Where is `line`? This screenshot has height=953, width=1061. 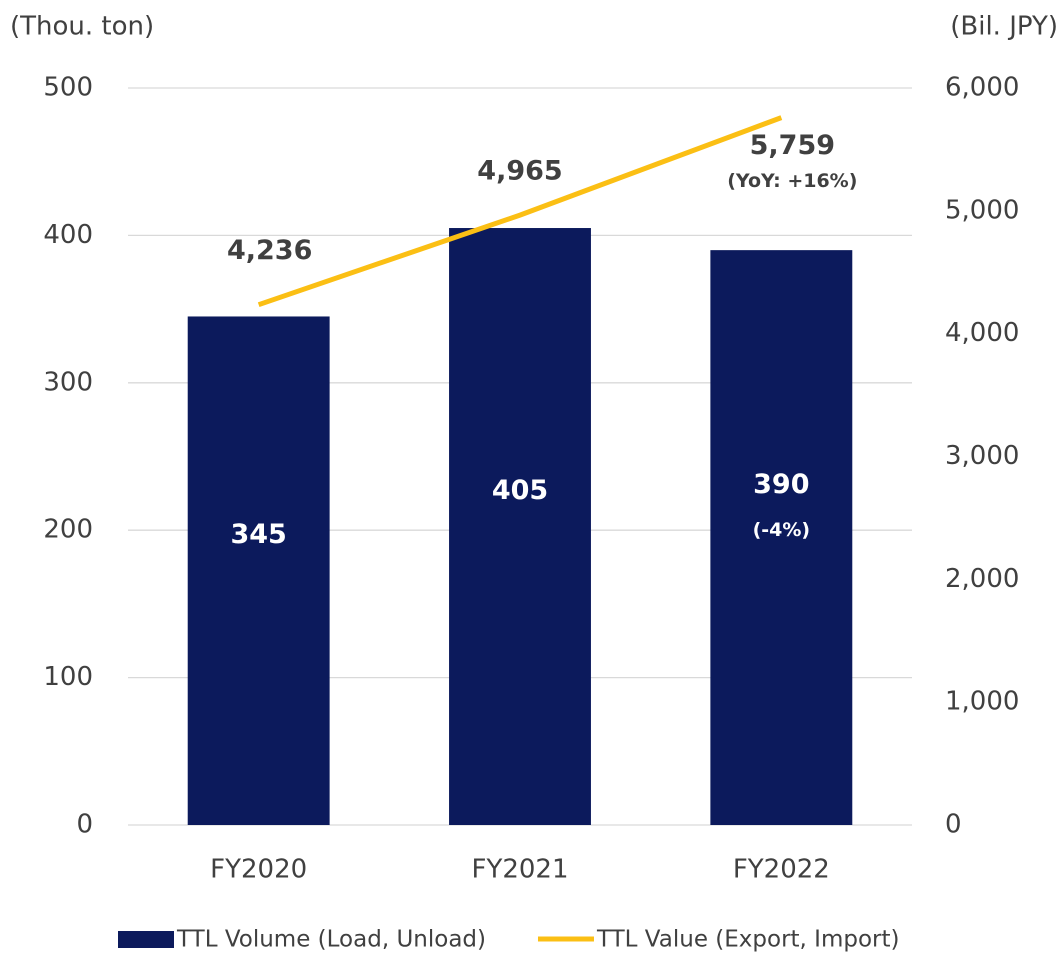
line is located at coordinates (520, 211).